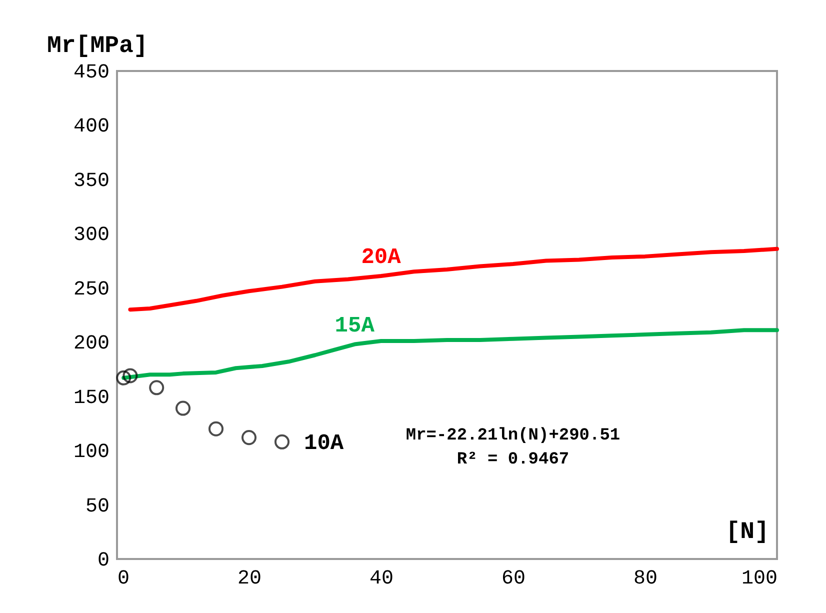 The image size is (826, 613). Describe the element at coordinates (453, 279) in the screenshot. I see `line-series` at that location.